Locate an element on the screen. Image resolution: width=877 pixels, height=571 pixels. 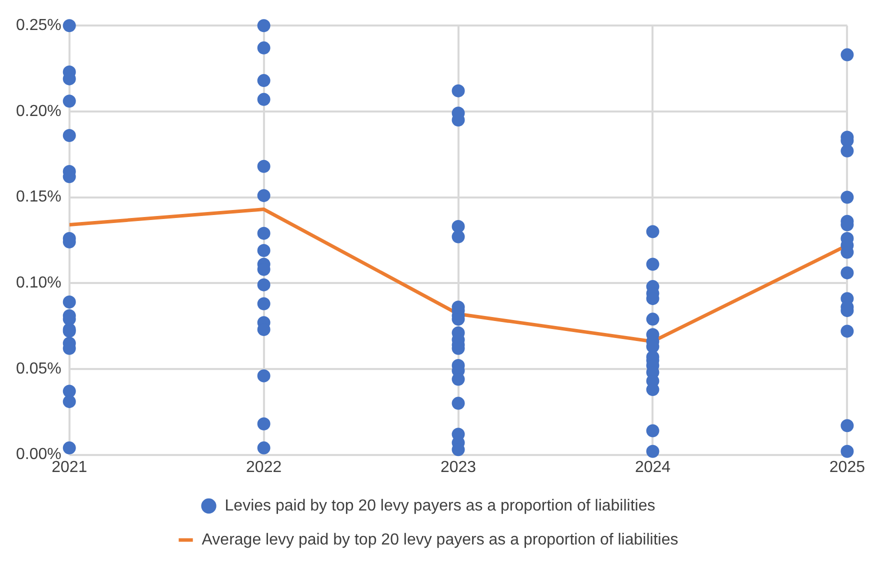
y-tick-label: 0.05% is located at coordinates (39, 369).